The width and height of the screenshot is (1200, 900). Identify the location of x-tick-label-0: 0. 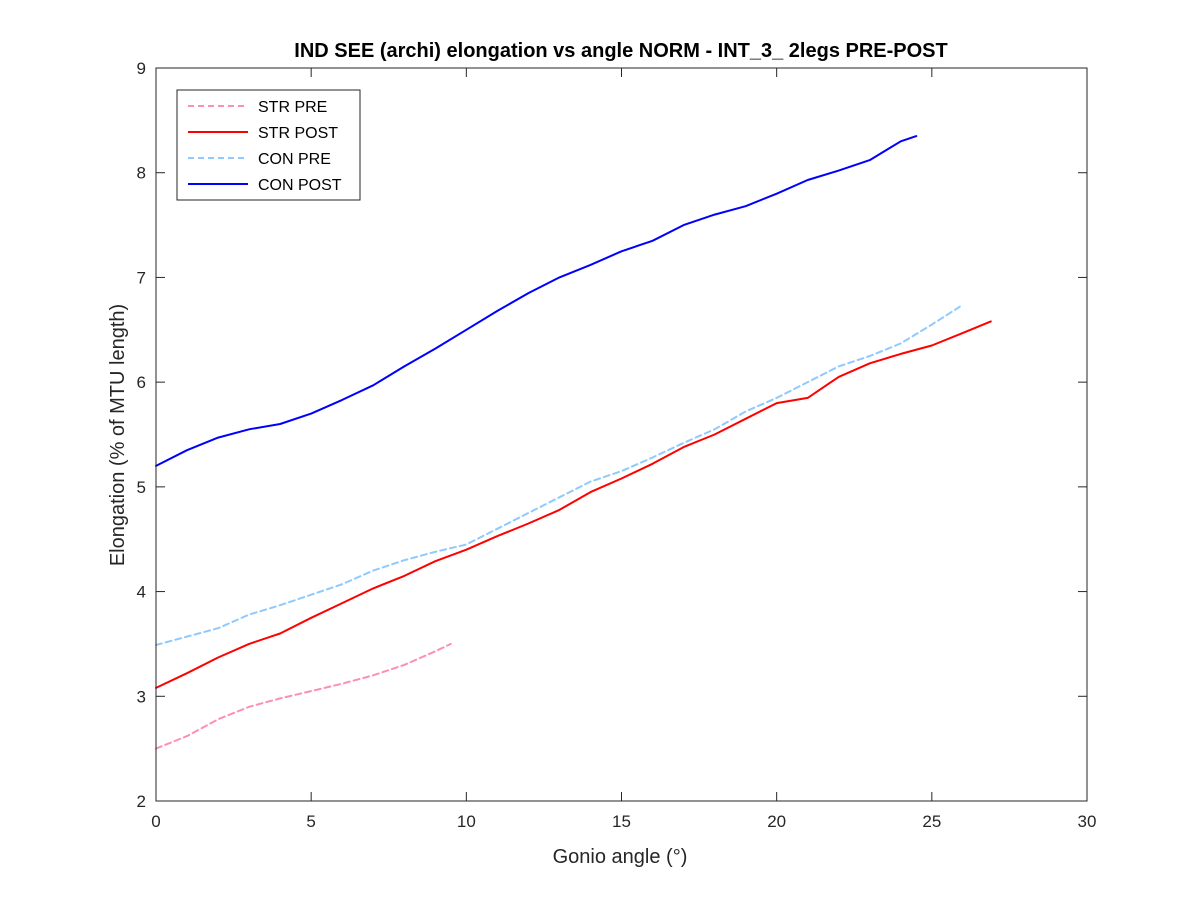
(155, 821).